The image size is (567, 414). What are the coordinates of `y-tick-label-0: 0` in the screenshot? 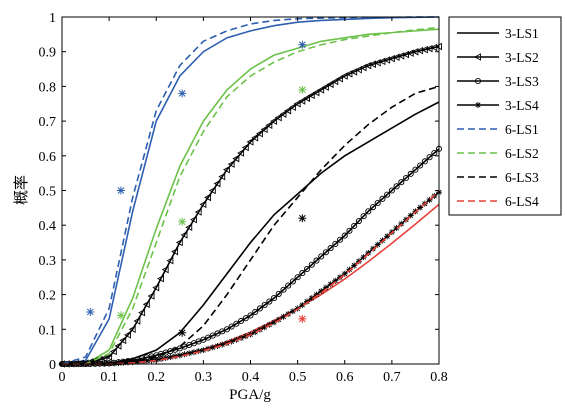 It's located at (52, 365).